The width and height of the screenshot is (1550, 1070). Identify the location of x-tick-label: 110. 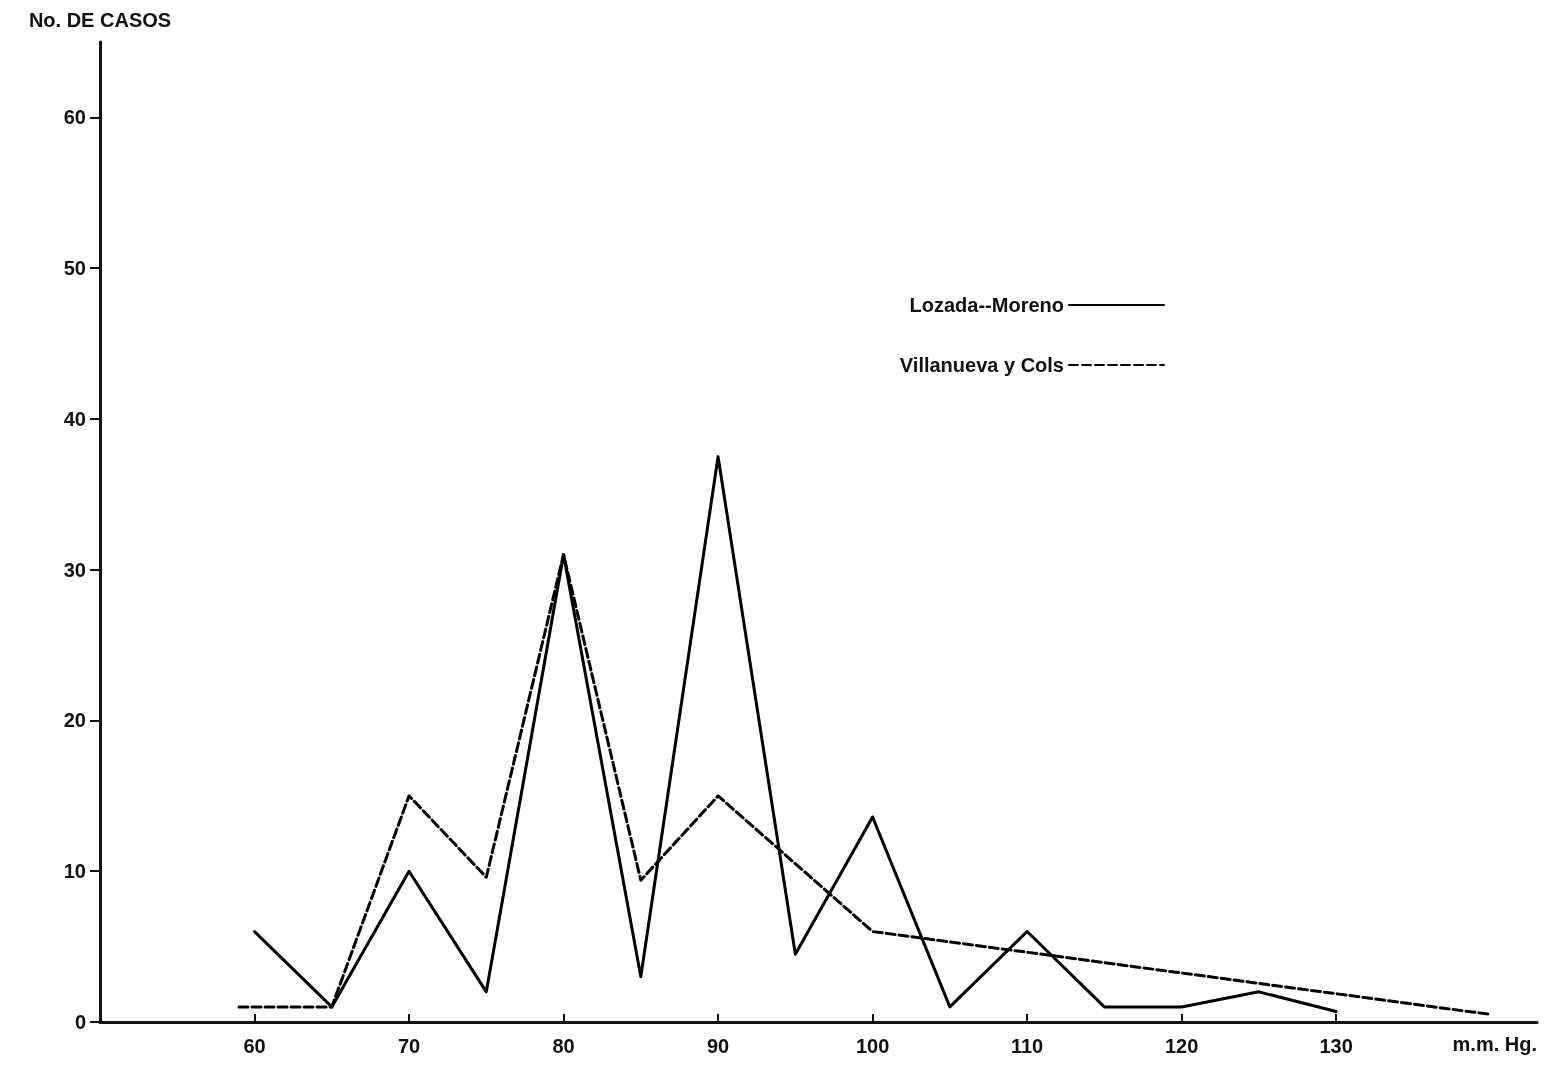
(1027, 1046).